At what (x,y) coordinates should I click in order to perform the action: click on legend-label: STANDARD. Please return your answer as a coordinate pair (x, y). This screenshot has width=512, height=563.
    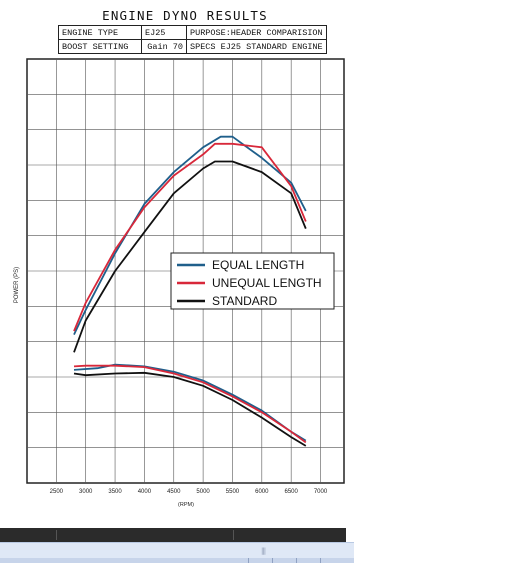
    Looking at the image, I should click on (244, 301).